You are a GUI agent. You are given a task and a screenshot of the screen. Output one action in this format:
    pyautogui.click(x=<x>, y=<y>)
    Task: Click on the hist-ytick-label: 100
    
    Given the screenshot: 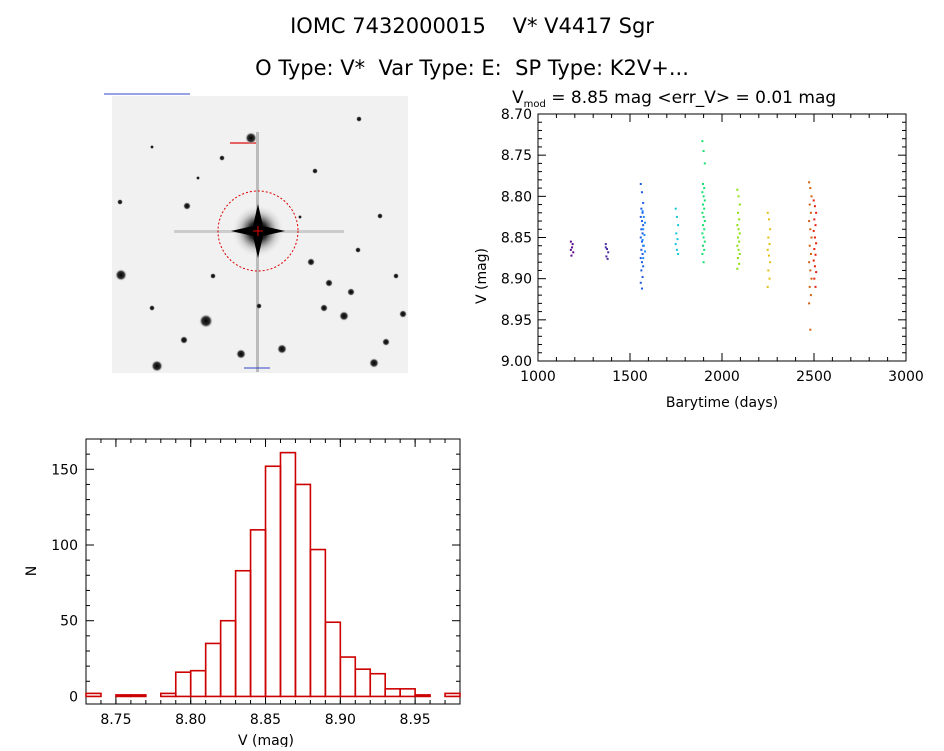 What is the action you would take?
    pyautogui.click(x=64, y=546)
    